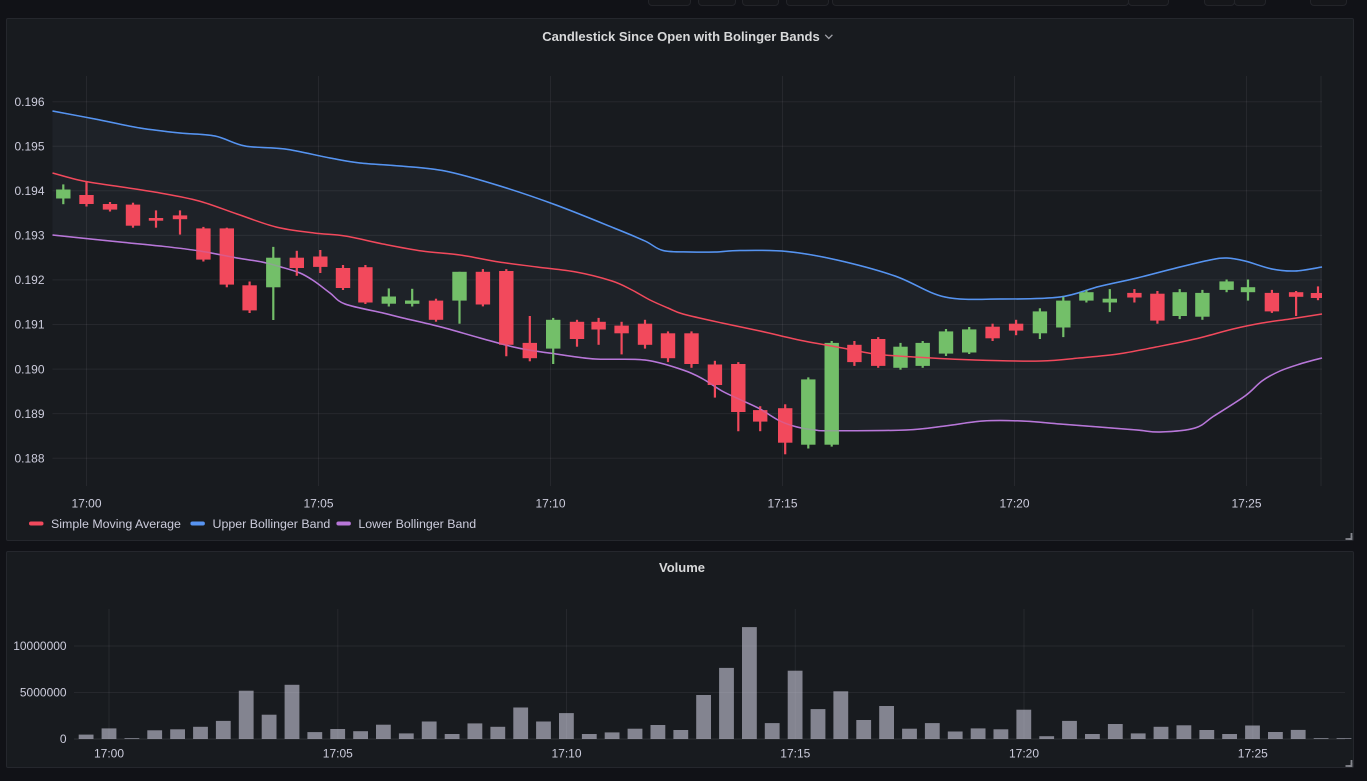 This screenshot has height=781, width=1367. Describe the element at coordinates (29, 458) in the screenshot. I see `svg-text: 0.188` at that location.